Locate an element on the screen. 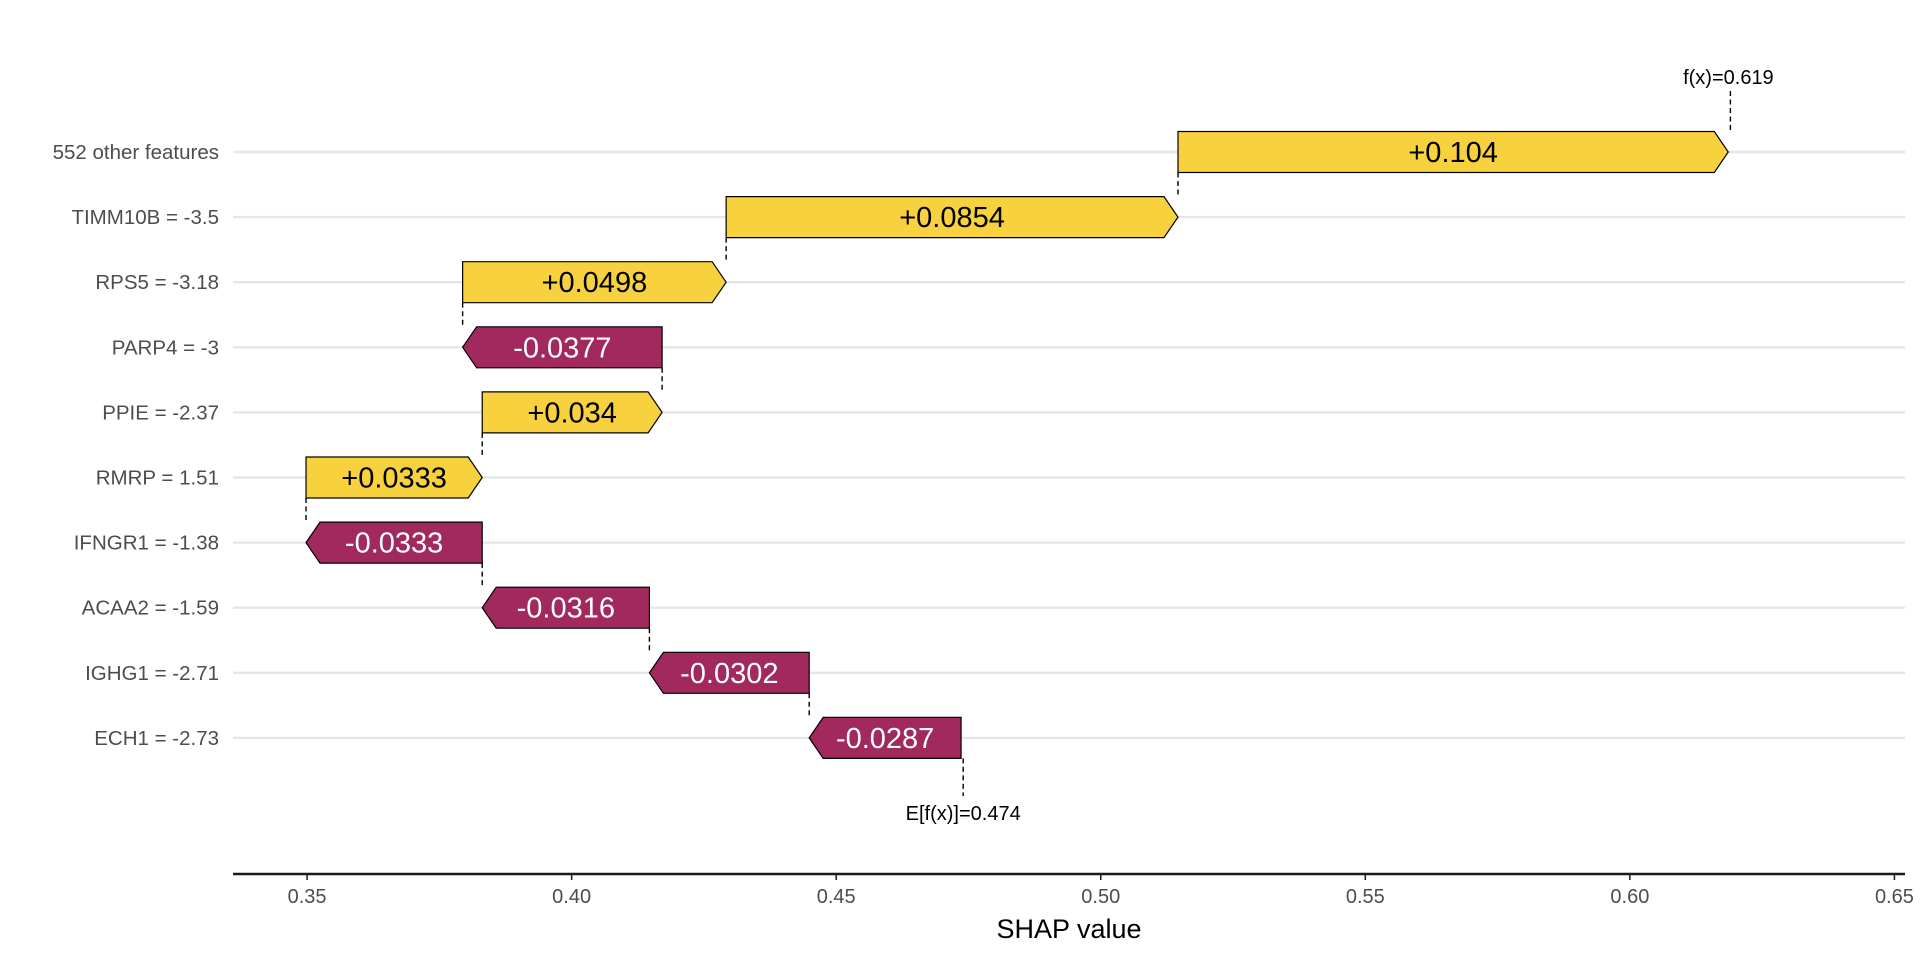  bar-value-label: +0.0333 is located at coordinates (394, 479).